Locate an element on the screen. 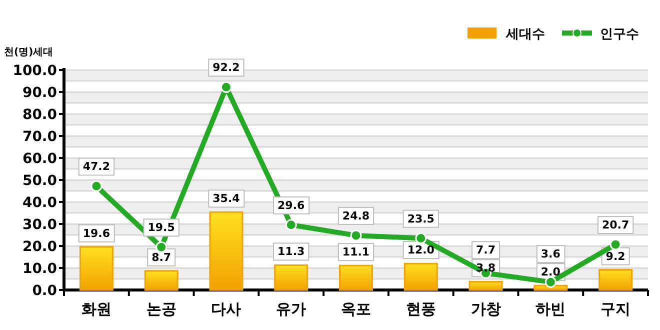 The image size is (660, 330). y-tick-label: 80.0 is located at coordinates (40, 115).